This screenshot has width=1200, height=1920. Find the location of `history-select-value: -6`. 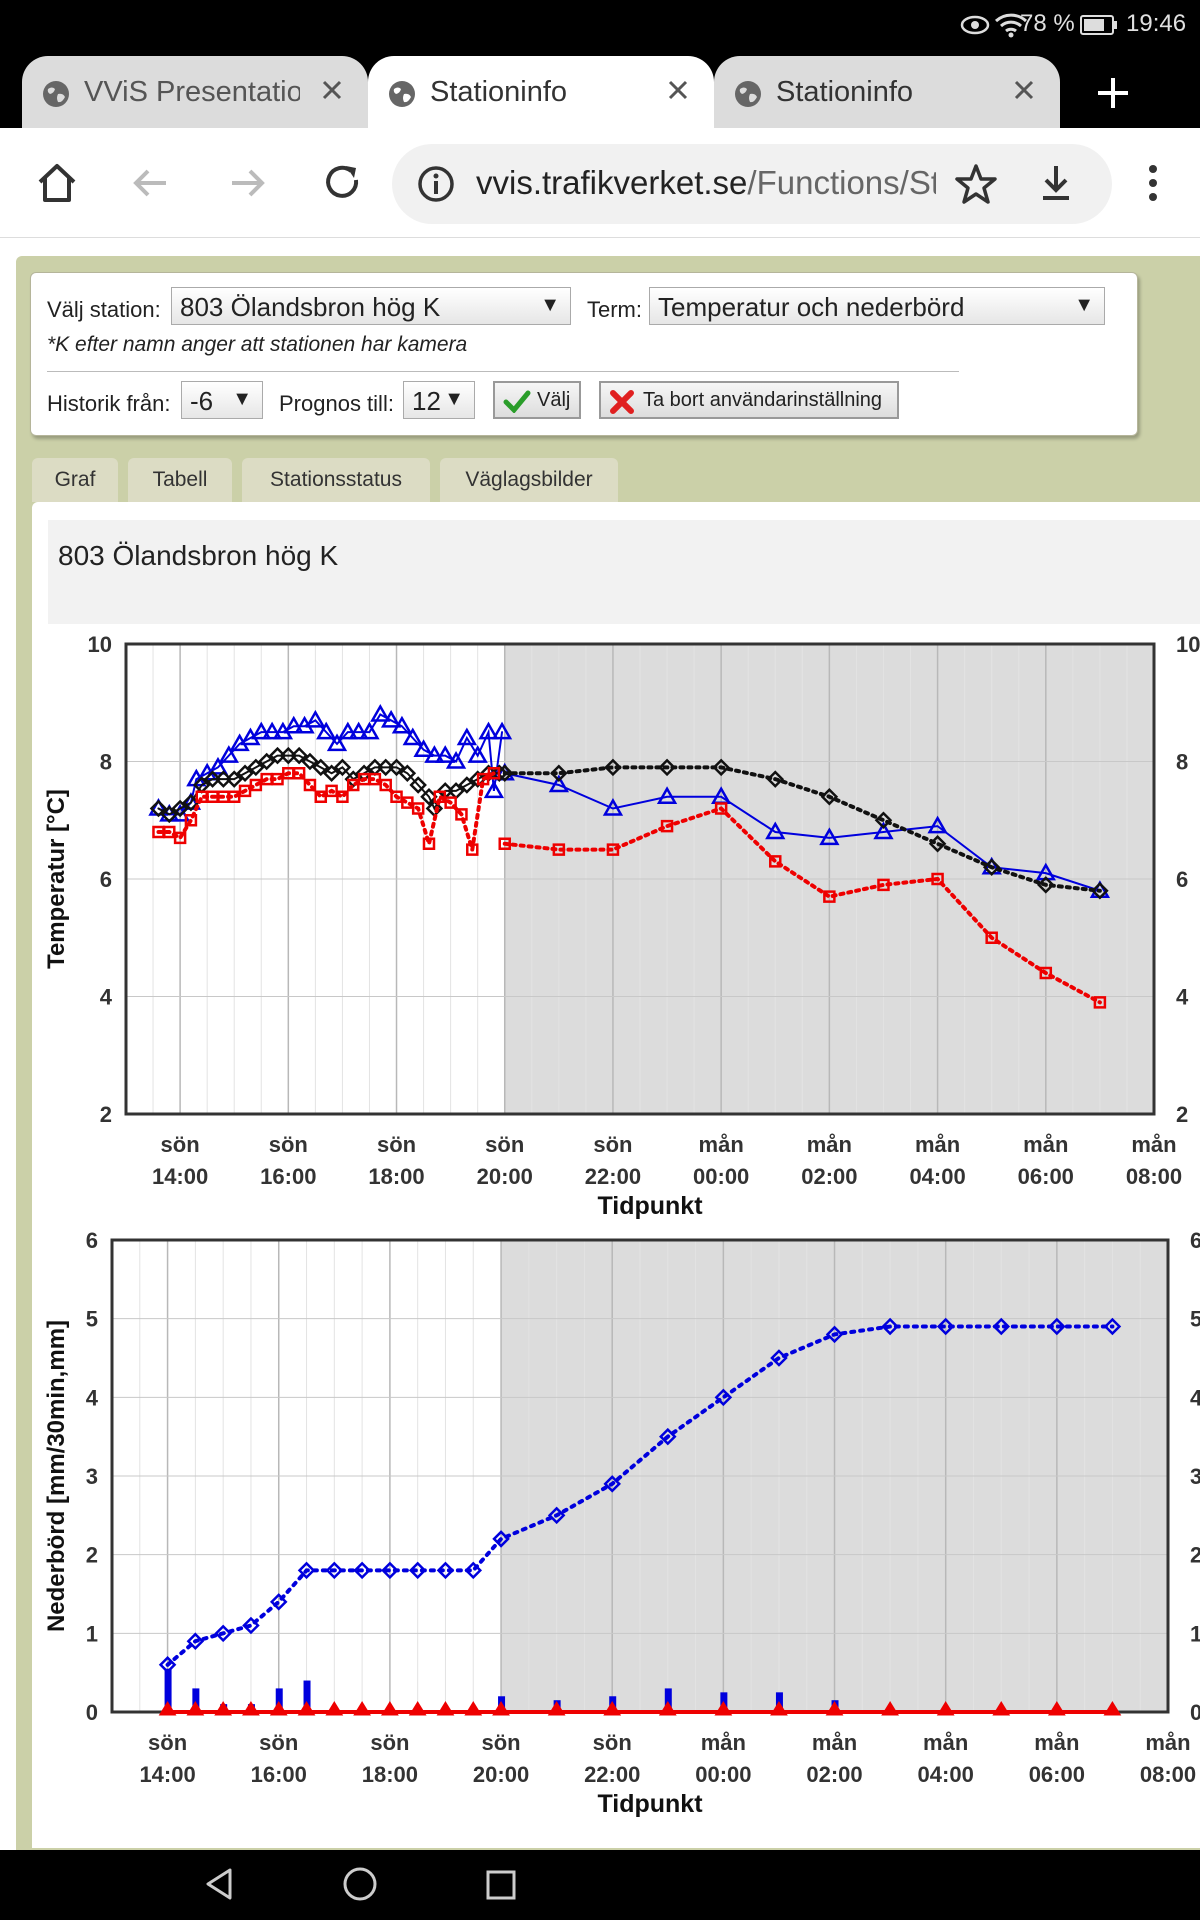

history-select-value: -6 is located at coordinates (202, 401).